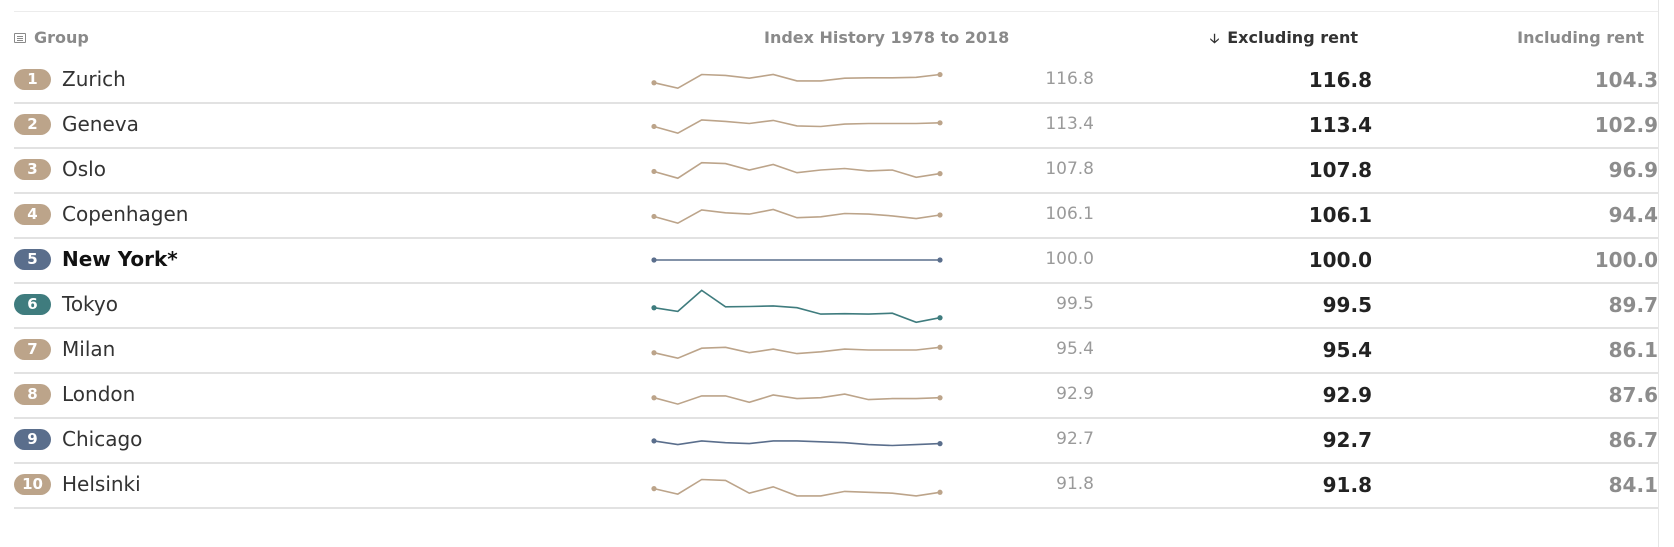 This screenshot has height=547, width=1674. What do you see at coordinates (1633, 485) in the screenshot?
I see `including-rent-value: 84.1` at bounding box center [1633, 485].